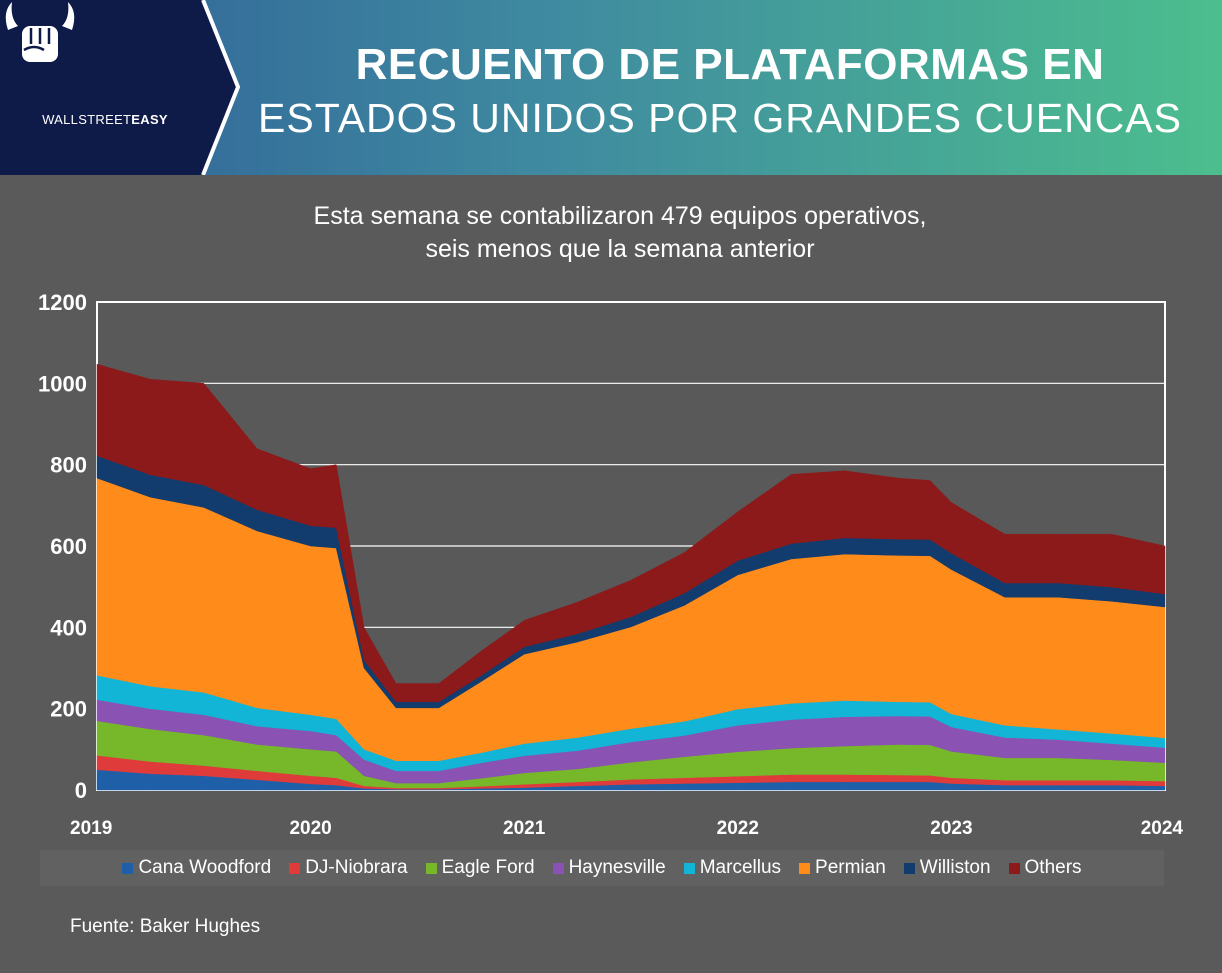 The height and width of the screenshot is (973, 1222). What do you see at coordinates (91, 828) in the screenshot?
I see `x-tick-label-2019: 2019` at bounding box center [91, 828].